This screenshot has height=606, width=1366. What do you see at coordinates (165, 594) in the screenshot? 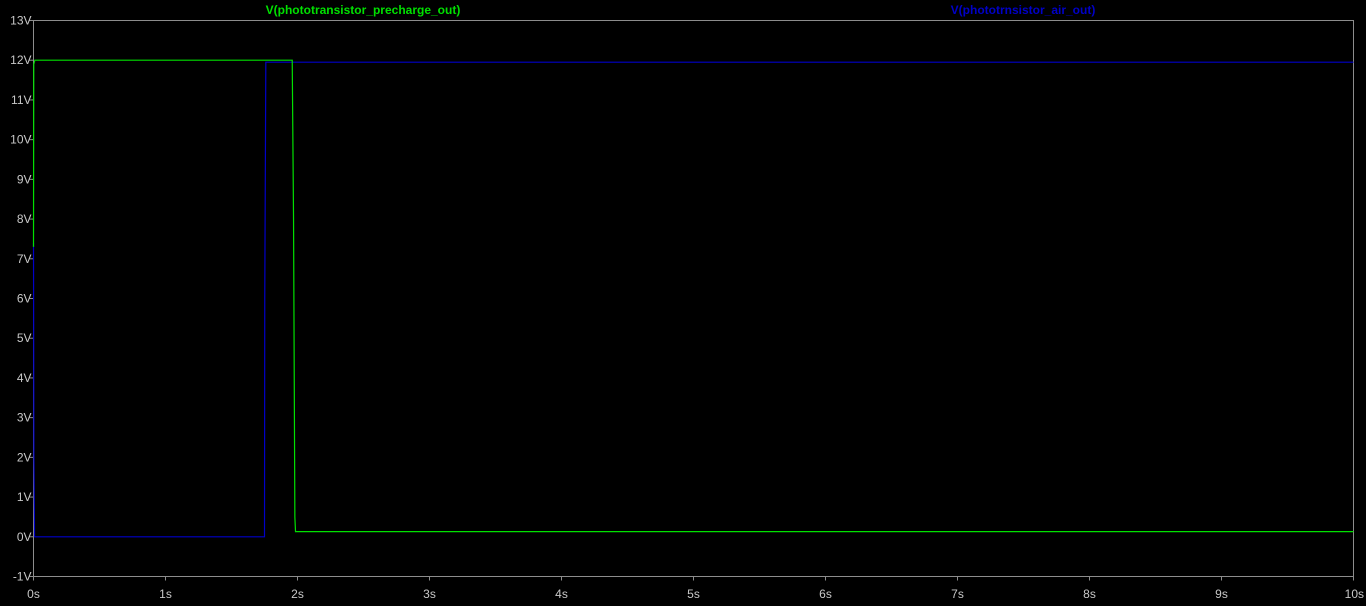
I see `x-tick-label: 1s` at bounding box center [165, 594].